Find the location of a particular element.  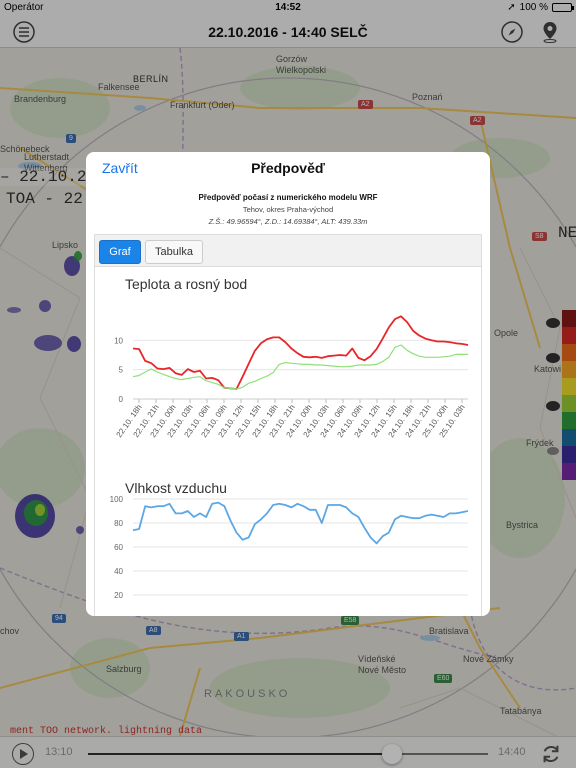

road-sign-9: 9 is located at coordinates (71, 138).